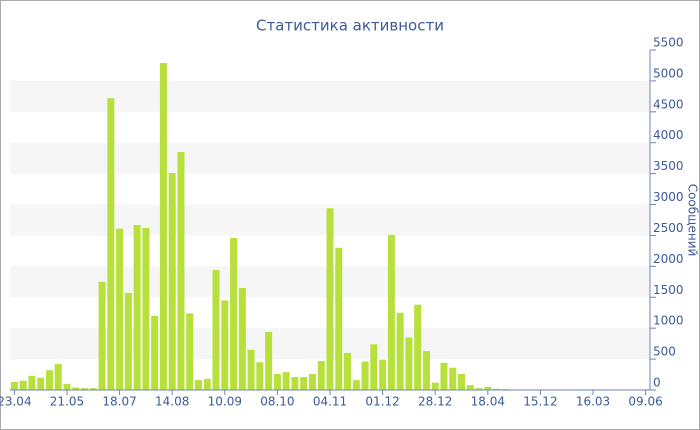 The image size is (700, 430). Describe the element at coordinates (668, 321) in the screenshot. I see `y-tick-label: 1000` at that location.